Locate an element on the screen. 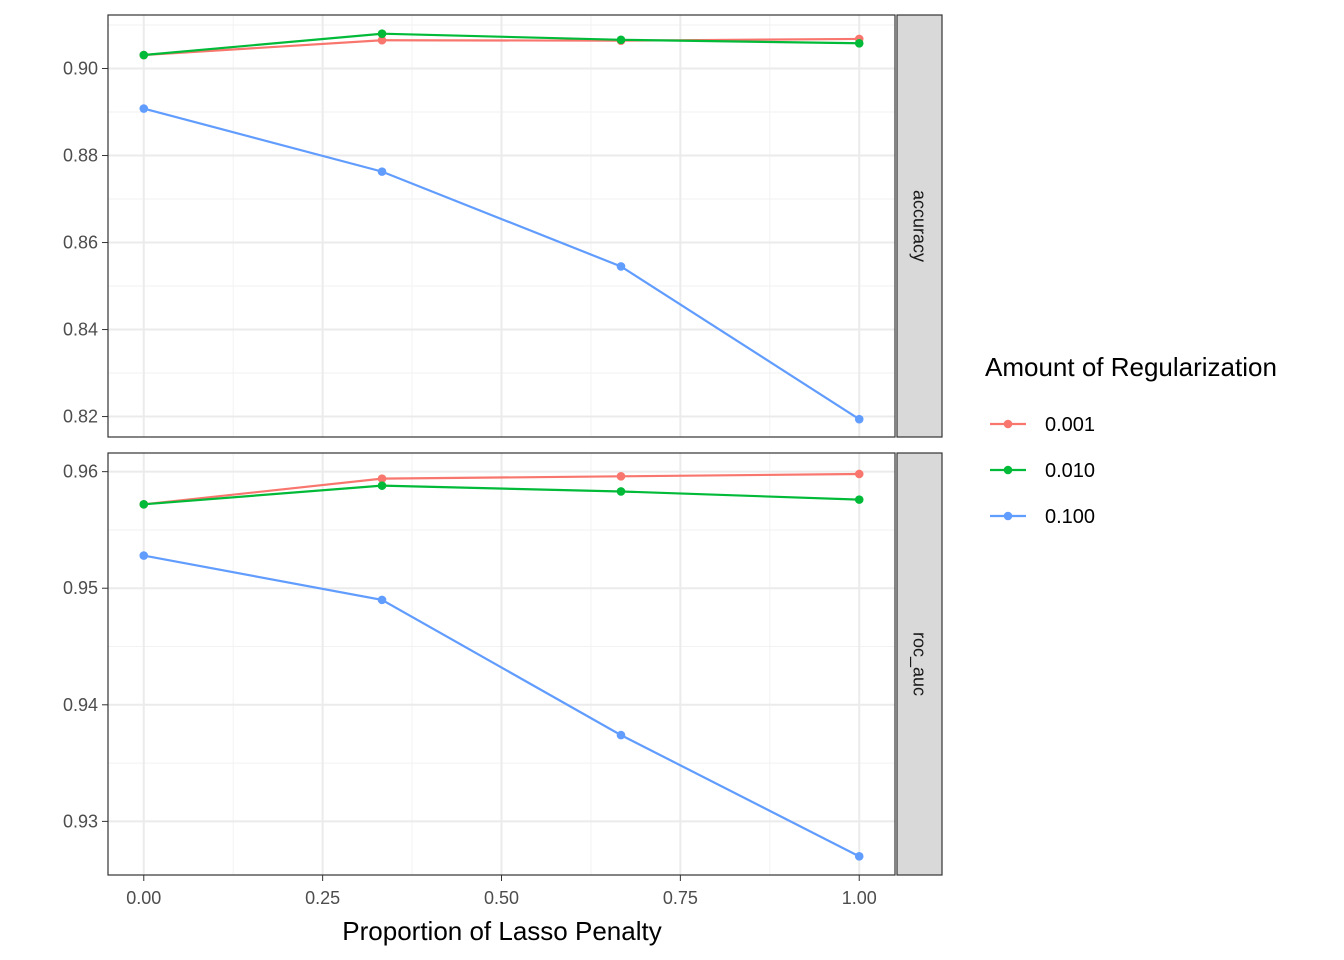 This screenshot has width=1344, height=960. y-tick-label: 0.93 is located at coordinates (80, 821).